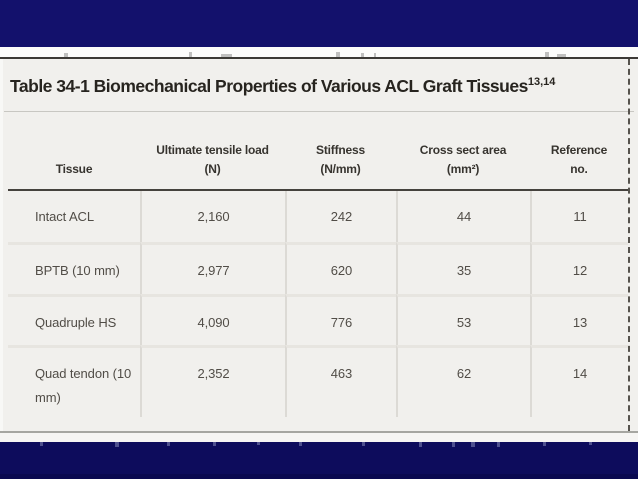 This screenshot has width=638, height=479. I want to click on page-top-rule, so click(319, 58).